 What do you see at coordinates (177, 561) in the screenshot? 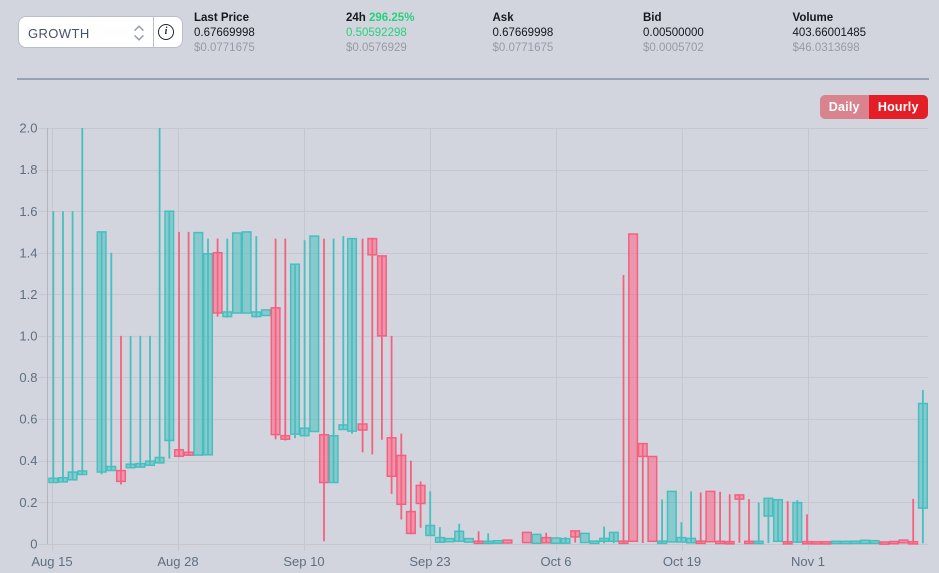
I see `svg-text: Aug 28` at bounding box center [177, 561].